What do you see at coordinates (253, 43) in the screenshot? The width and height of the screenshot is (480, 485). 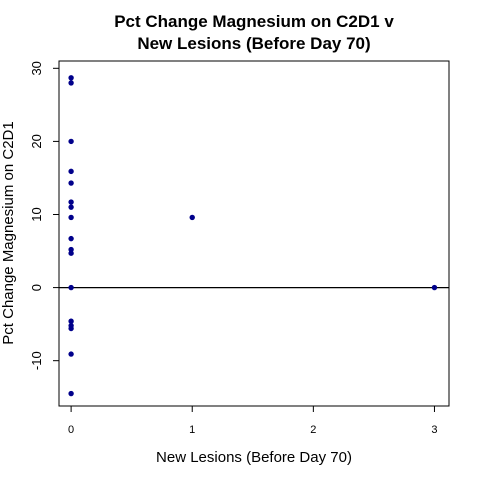 I see `chart-title-line-2: New Lesions (Before Day 70)` at bounding box center [253, 43].